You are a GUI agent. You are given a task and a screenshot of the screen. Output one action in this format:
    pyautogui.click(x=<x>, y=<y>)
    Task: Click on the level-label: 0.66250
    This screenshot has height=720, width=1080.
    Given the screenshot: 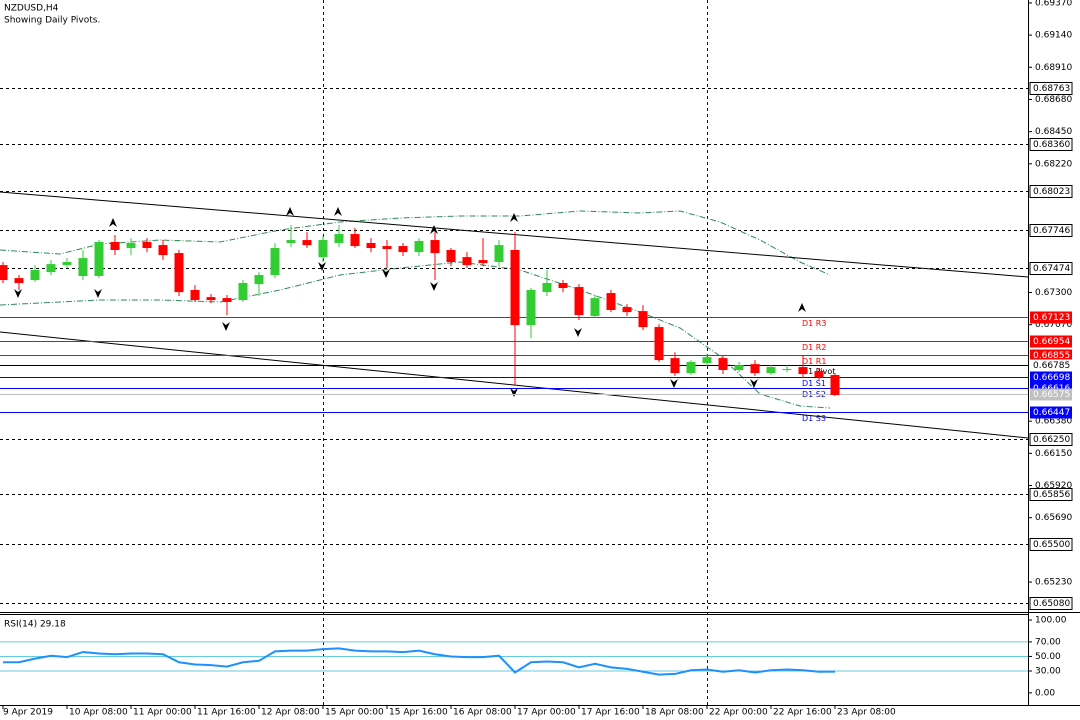 What is the action you would take?
    pyautogui.click(x=1051, y=440)
    